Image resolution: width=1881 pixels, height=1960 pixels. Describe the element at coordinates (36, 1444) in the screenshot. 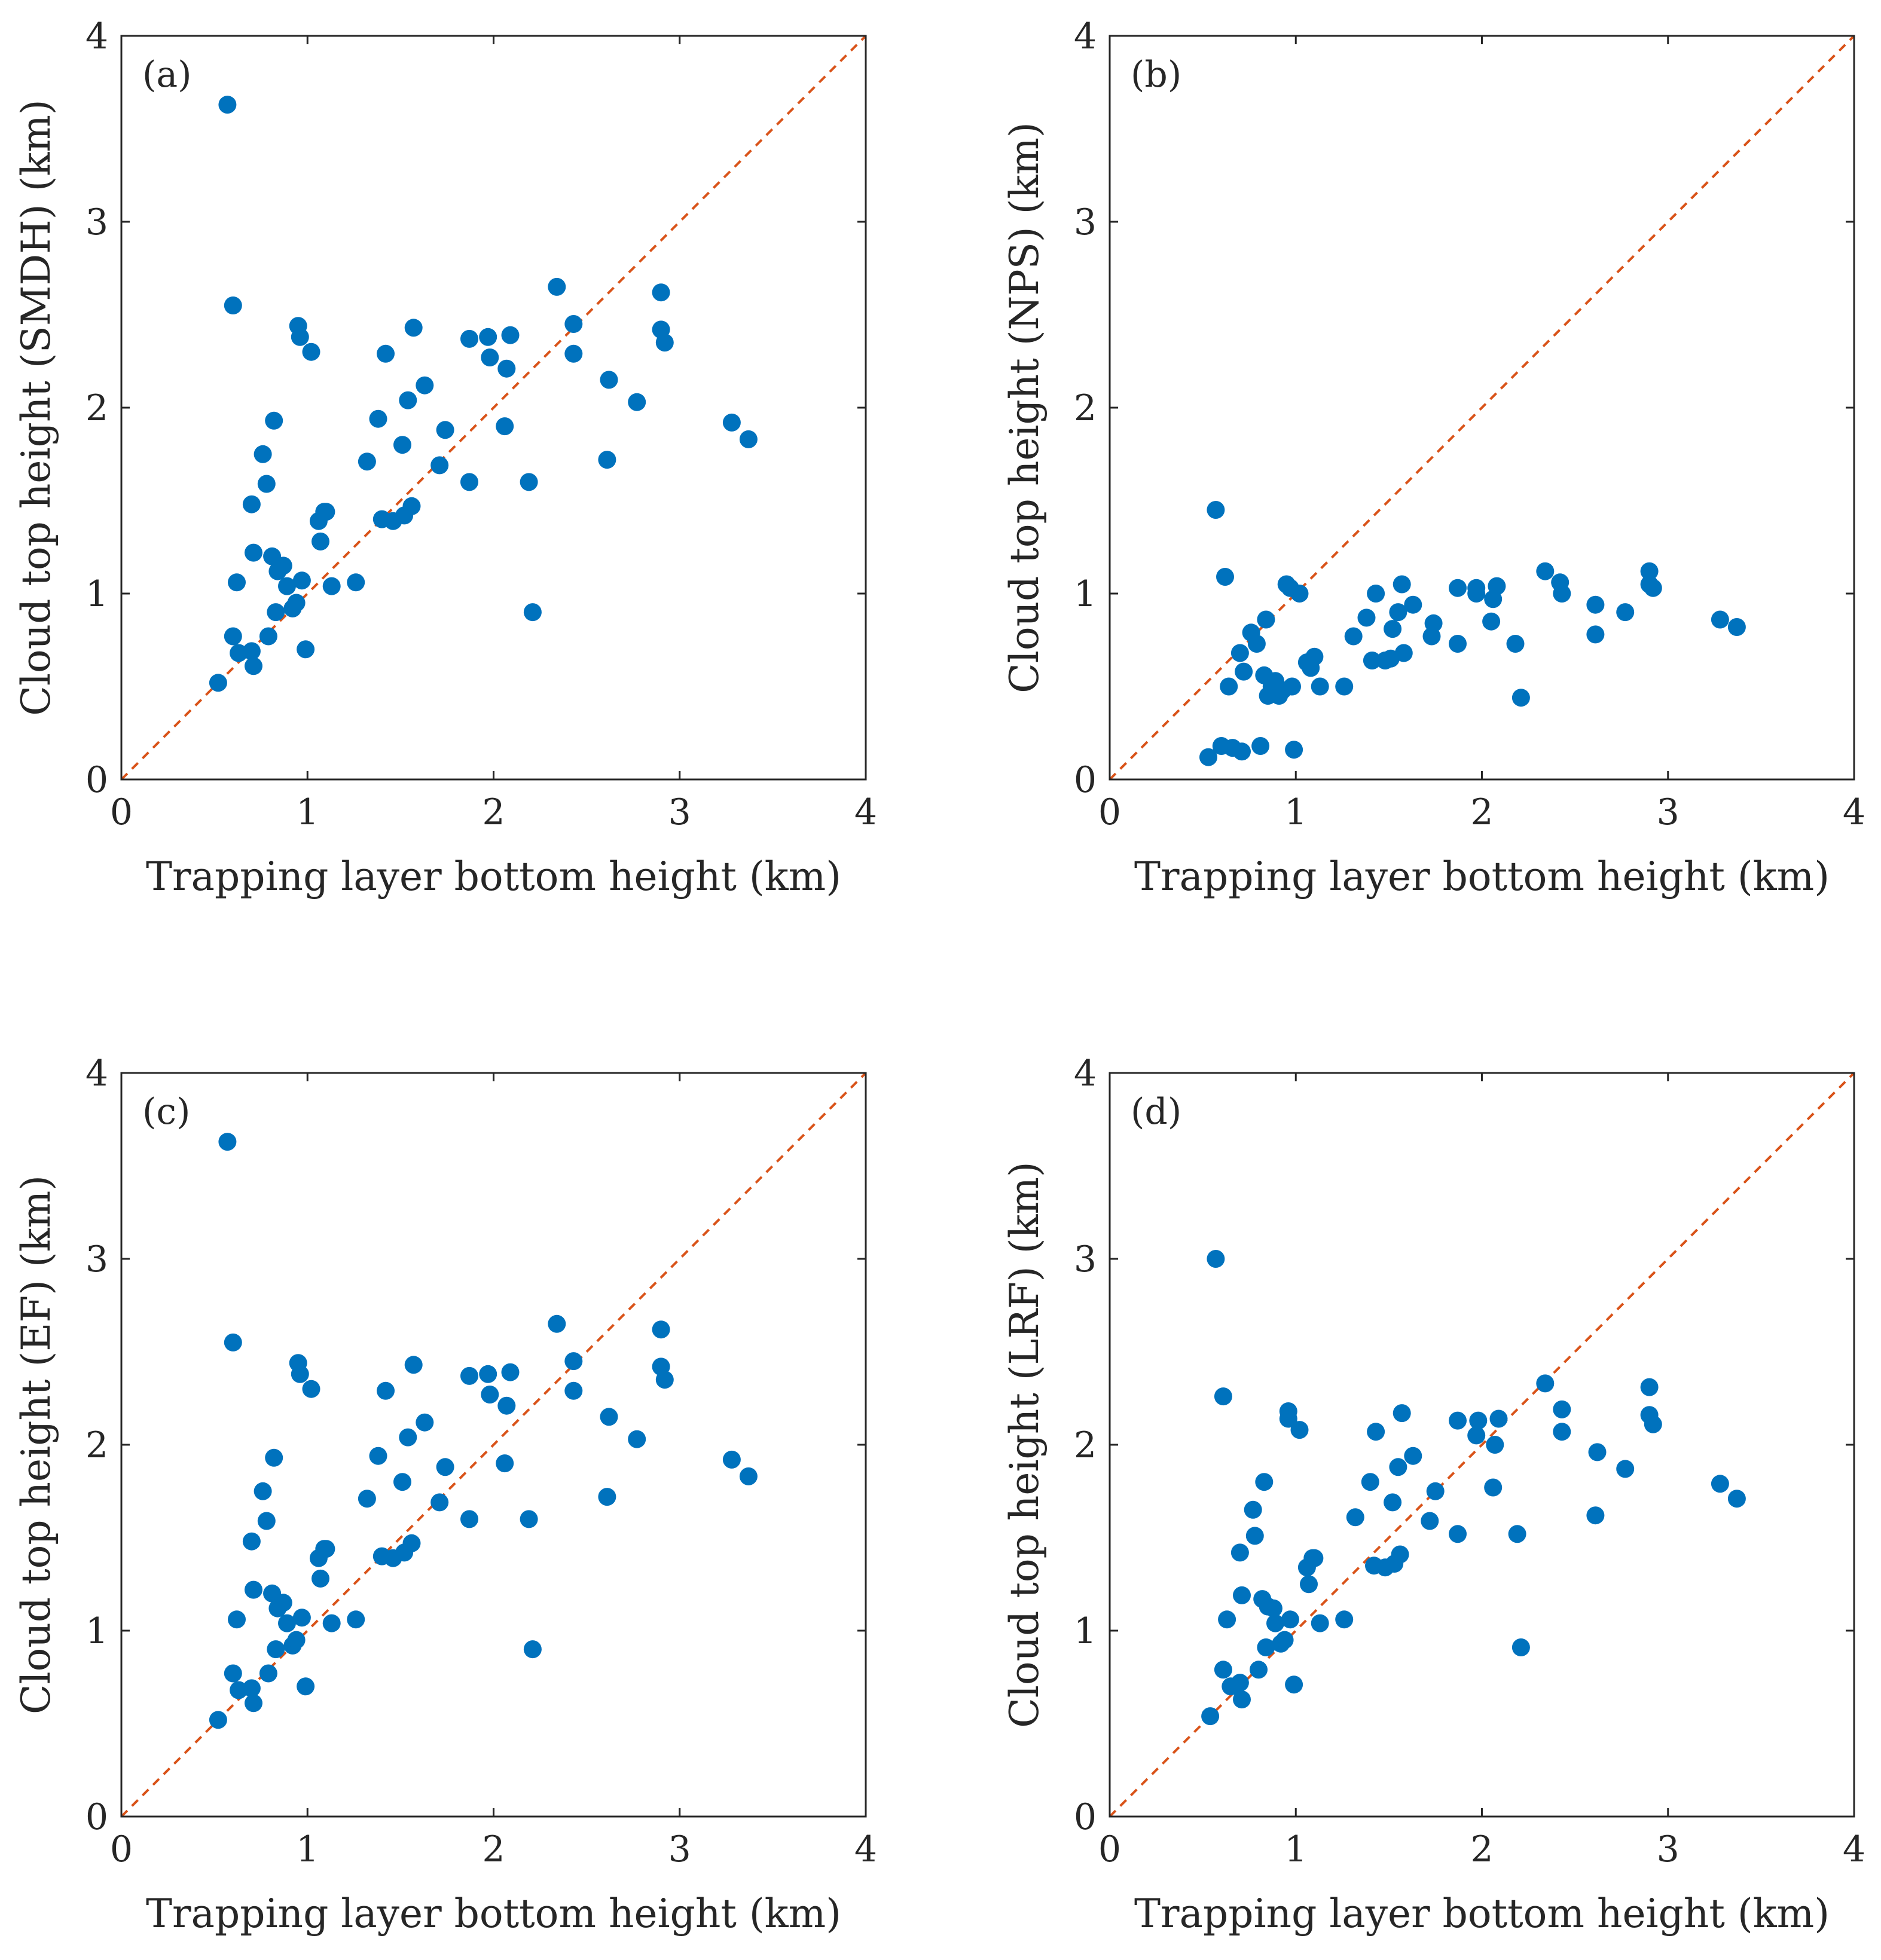

I see `y-axis-label: Cloud top height (EF) (km)` at that location.